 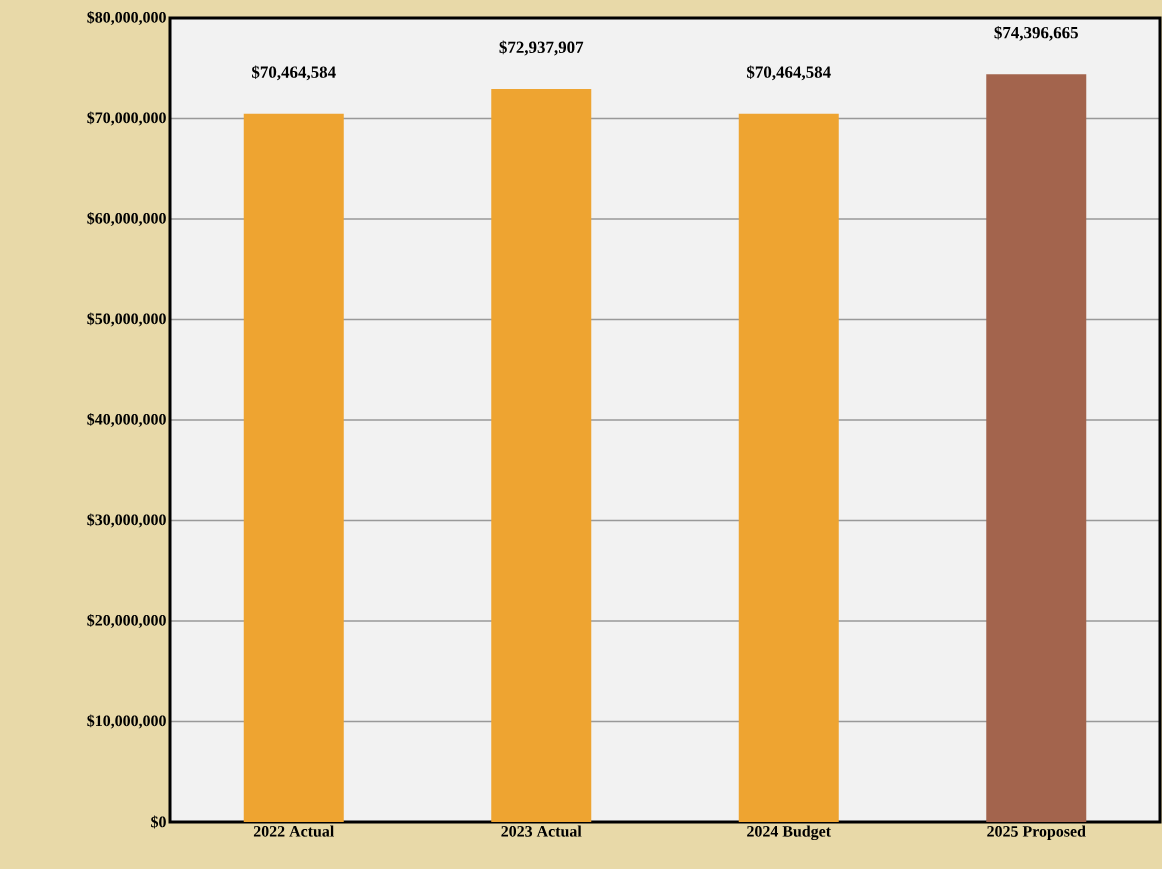 I want to click on y-tick-label: $50,000,000, so click(x=126, y=319).